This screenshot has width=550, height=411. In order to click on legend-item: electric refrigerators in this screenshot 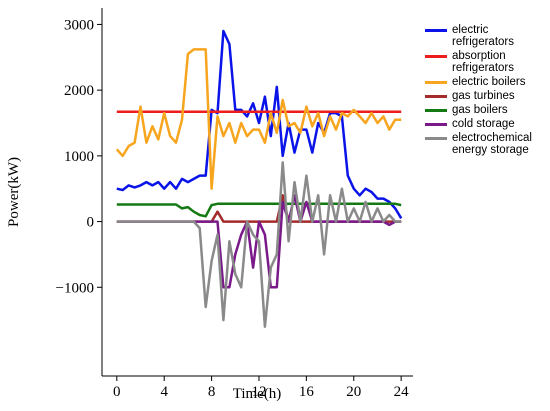, I will do `click(484, 36)`.